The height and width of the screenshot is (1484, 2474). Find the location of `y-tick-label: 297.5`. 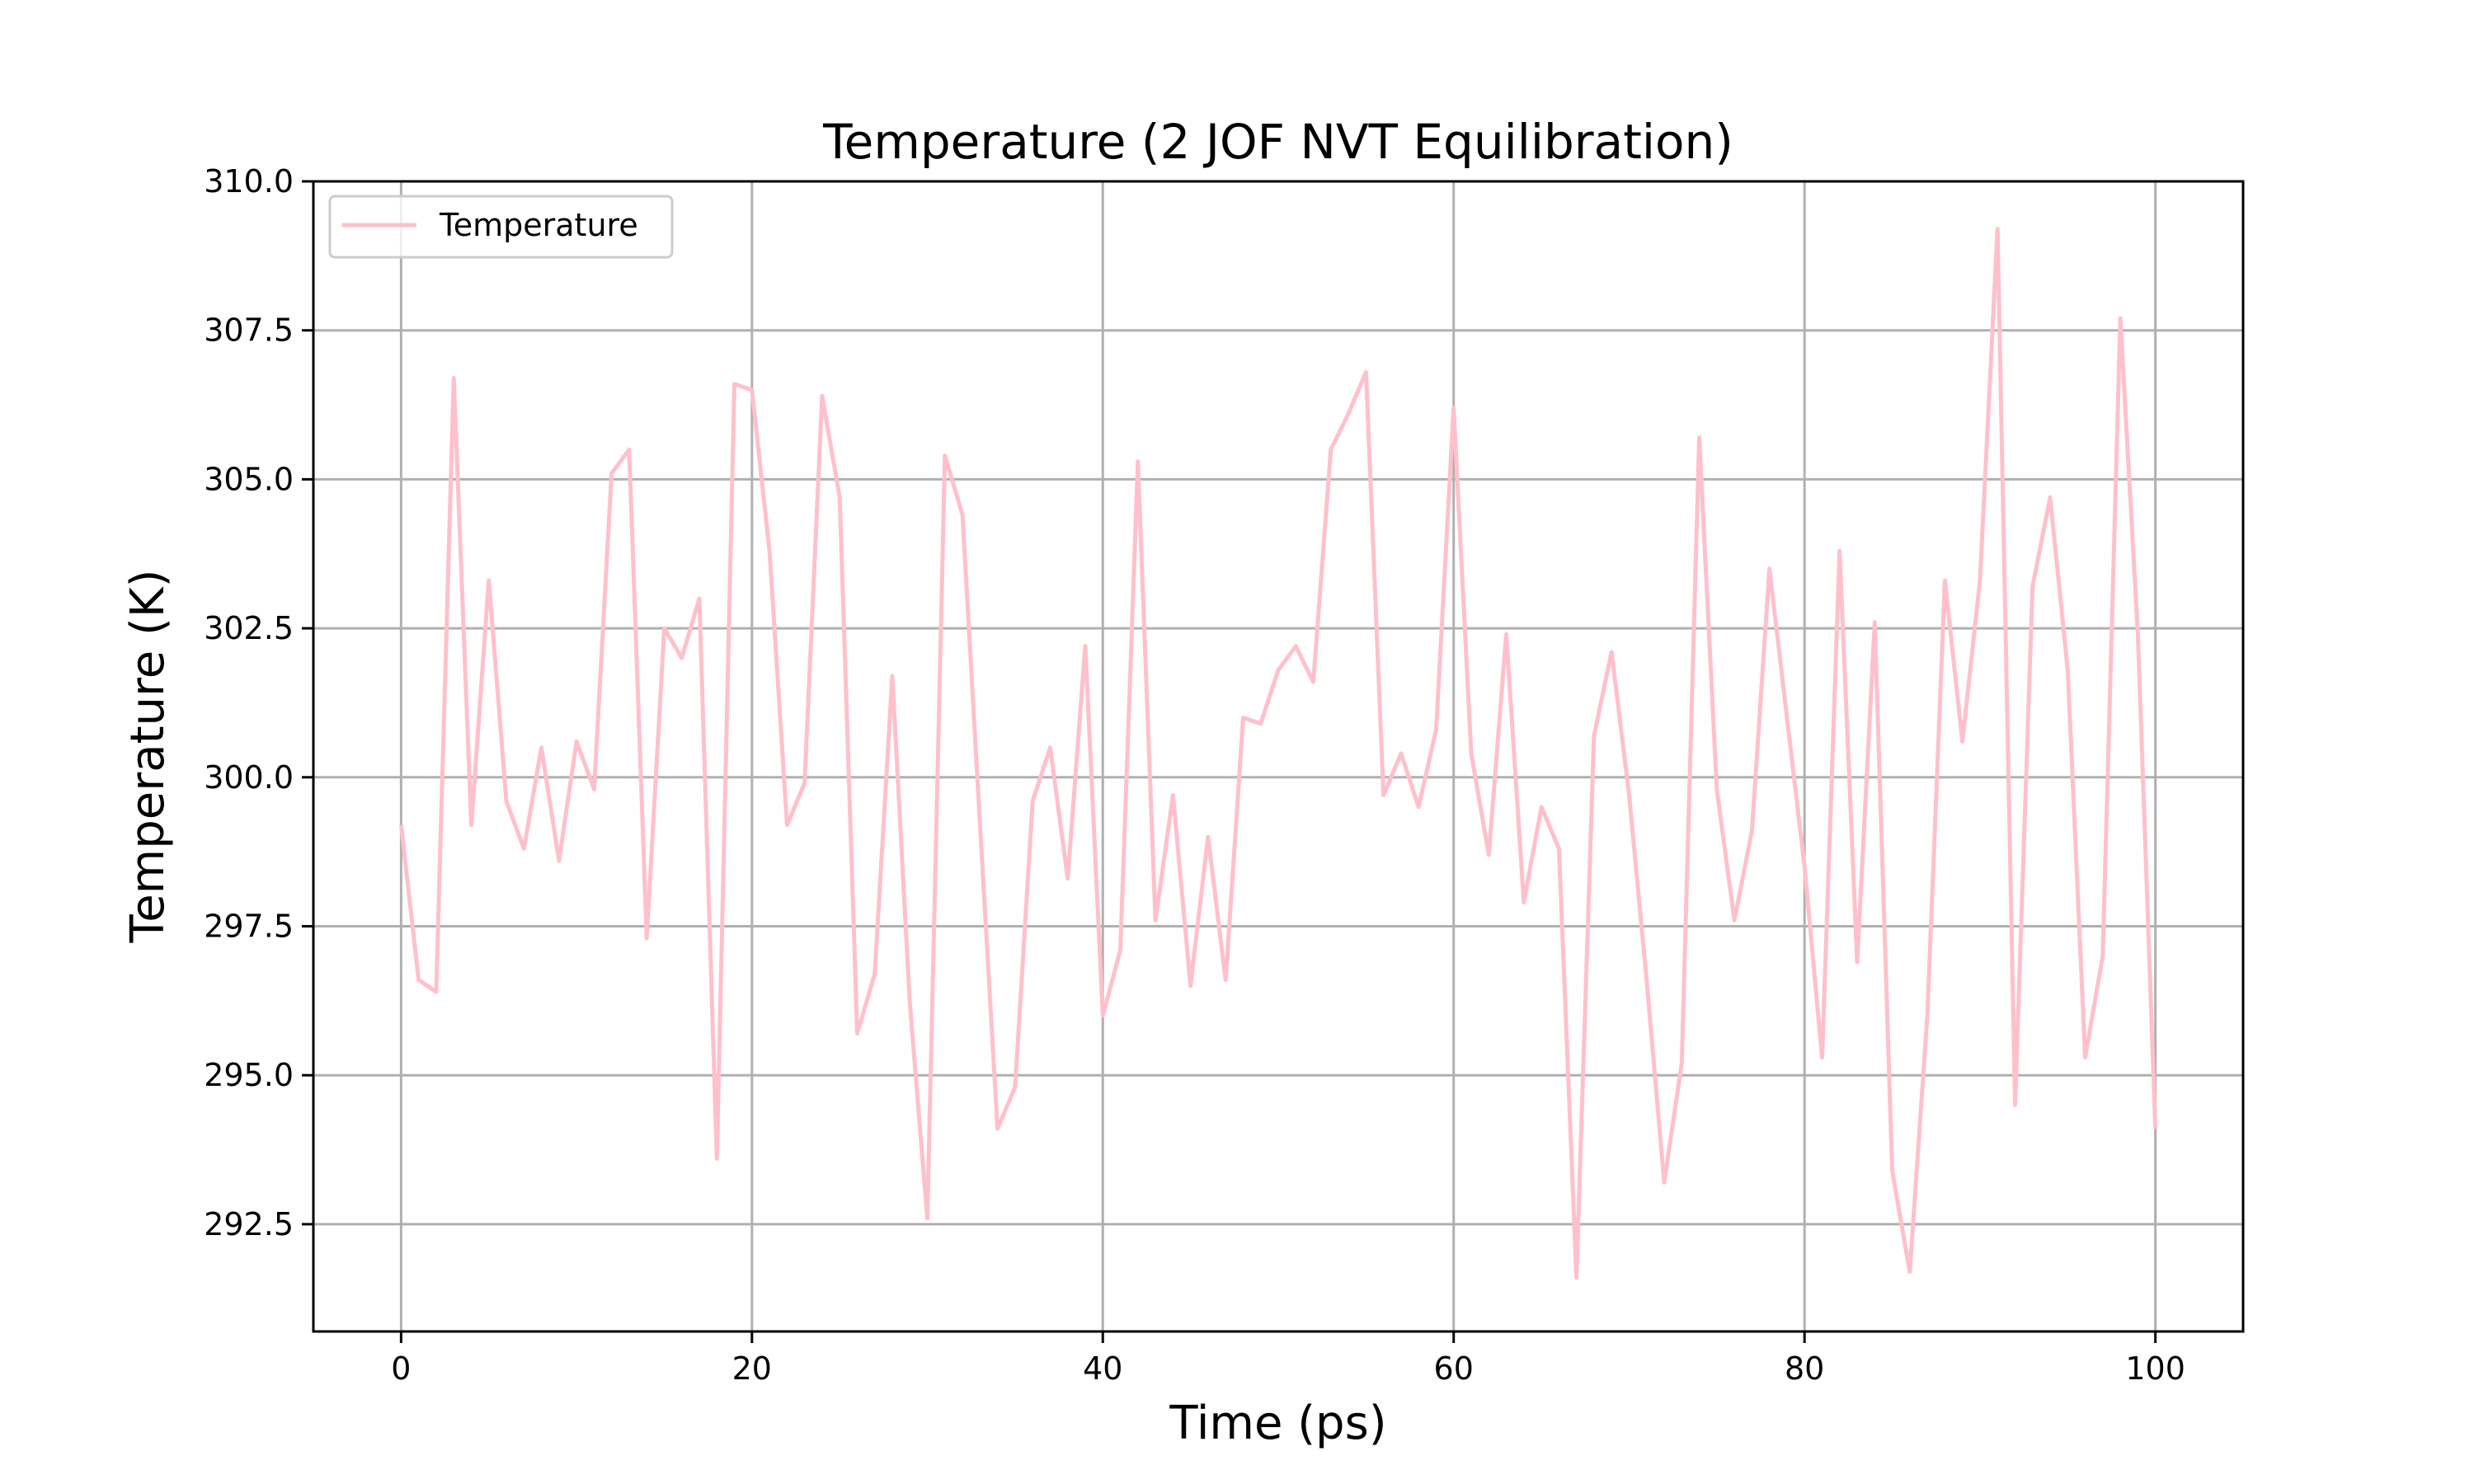

y-tick-label: 297.5 is located at coordinates (249, 926).